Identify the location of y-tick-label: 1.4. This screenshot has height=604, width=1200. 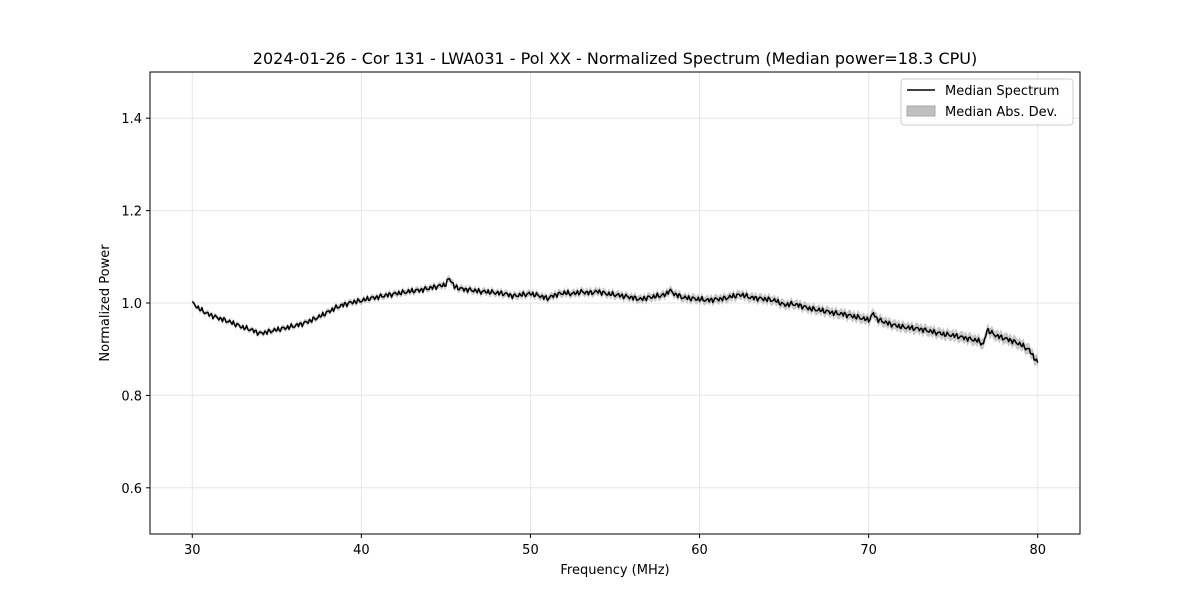
(131, 119).